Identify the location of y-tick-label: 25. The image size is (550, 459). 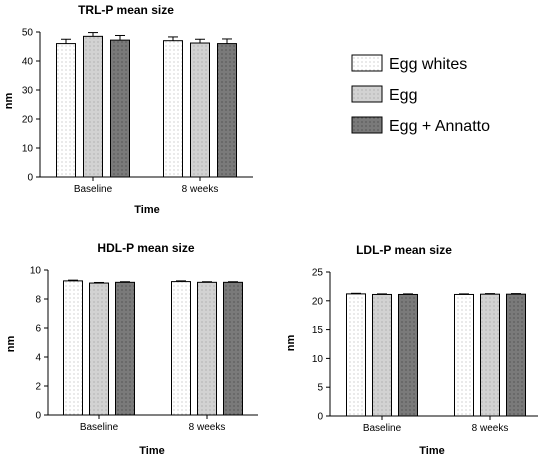
(318, 273).